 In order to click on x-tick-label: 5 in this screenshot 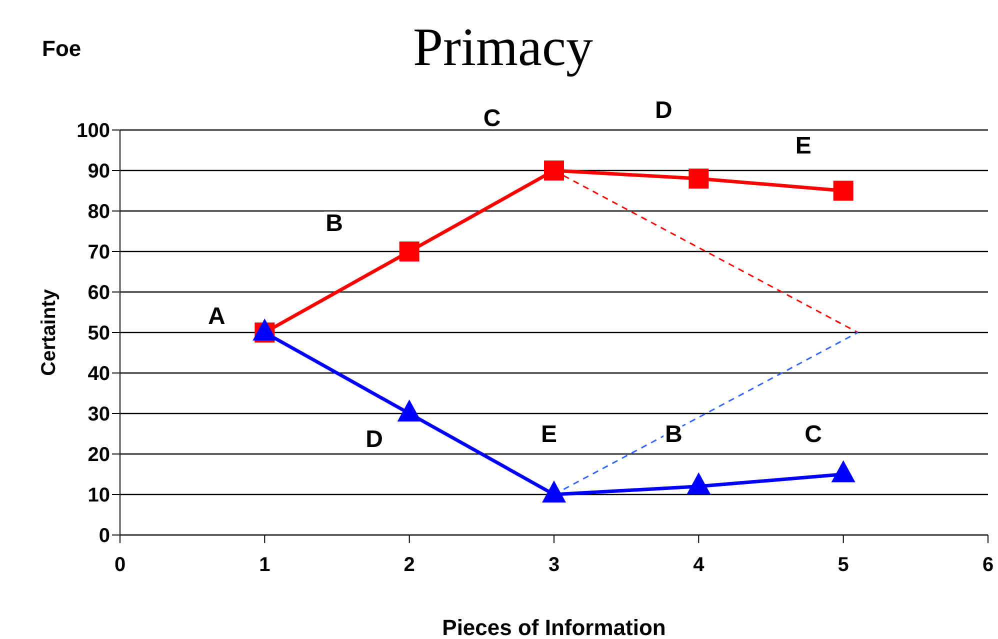, I will do `click(843, 565)`.